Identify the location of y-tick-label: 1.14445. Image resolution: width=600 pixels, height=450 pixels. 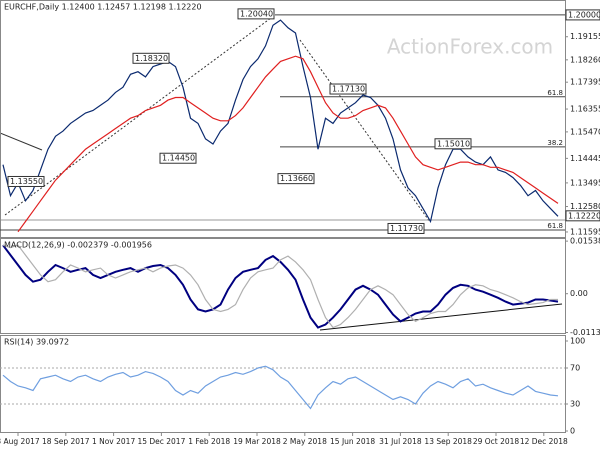
(585, 158).